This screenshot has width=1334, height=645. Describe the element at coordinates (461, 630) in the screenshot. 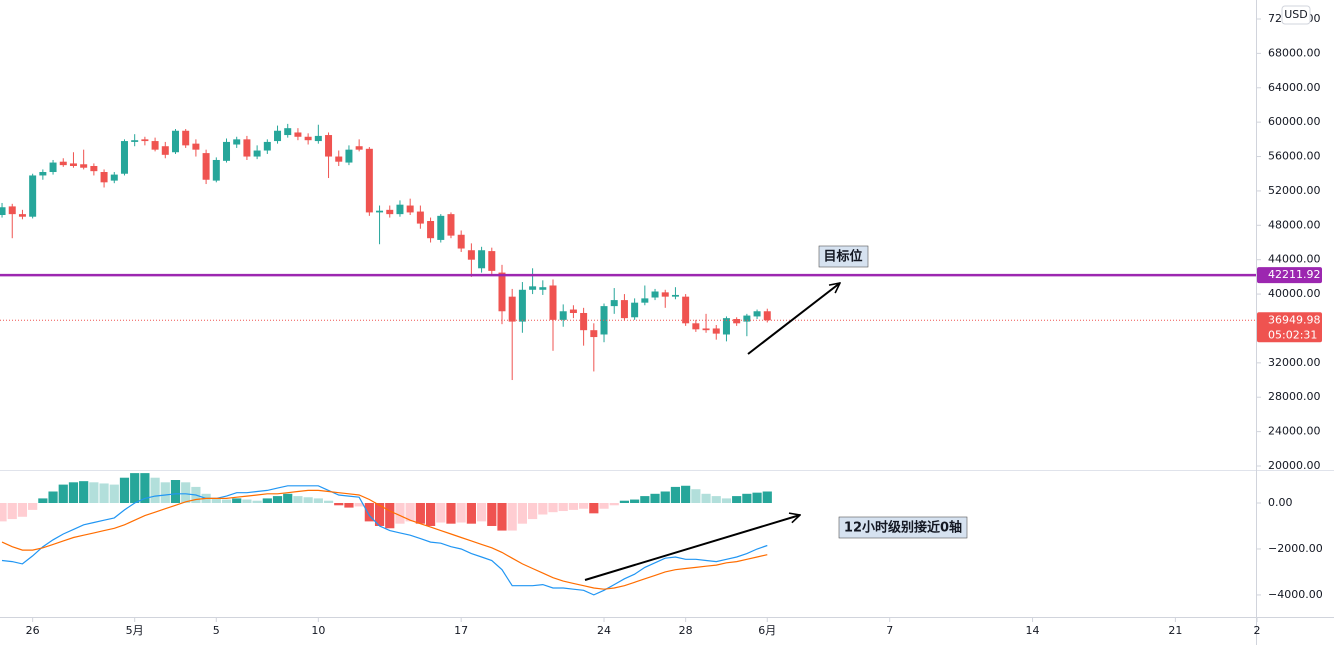

I see `x-tick-label: 17` at that location.